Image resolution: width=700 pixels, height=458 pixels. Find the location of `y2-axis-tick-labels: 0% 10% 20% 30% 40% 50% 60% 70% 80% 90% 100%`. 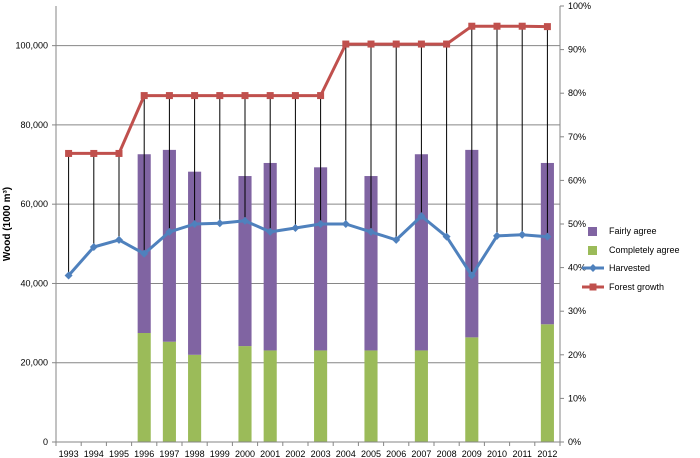

y2-axis-tick-labels: 0% 10% 20% 30% 40% 50% 60% 70% 80% 90% 100% is located at coordinates (579, 224).